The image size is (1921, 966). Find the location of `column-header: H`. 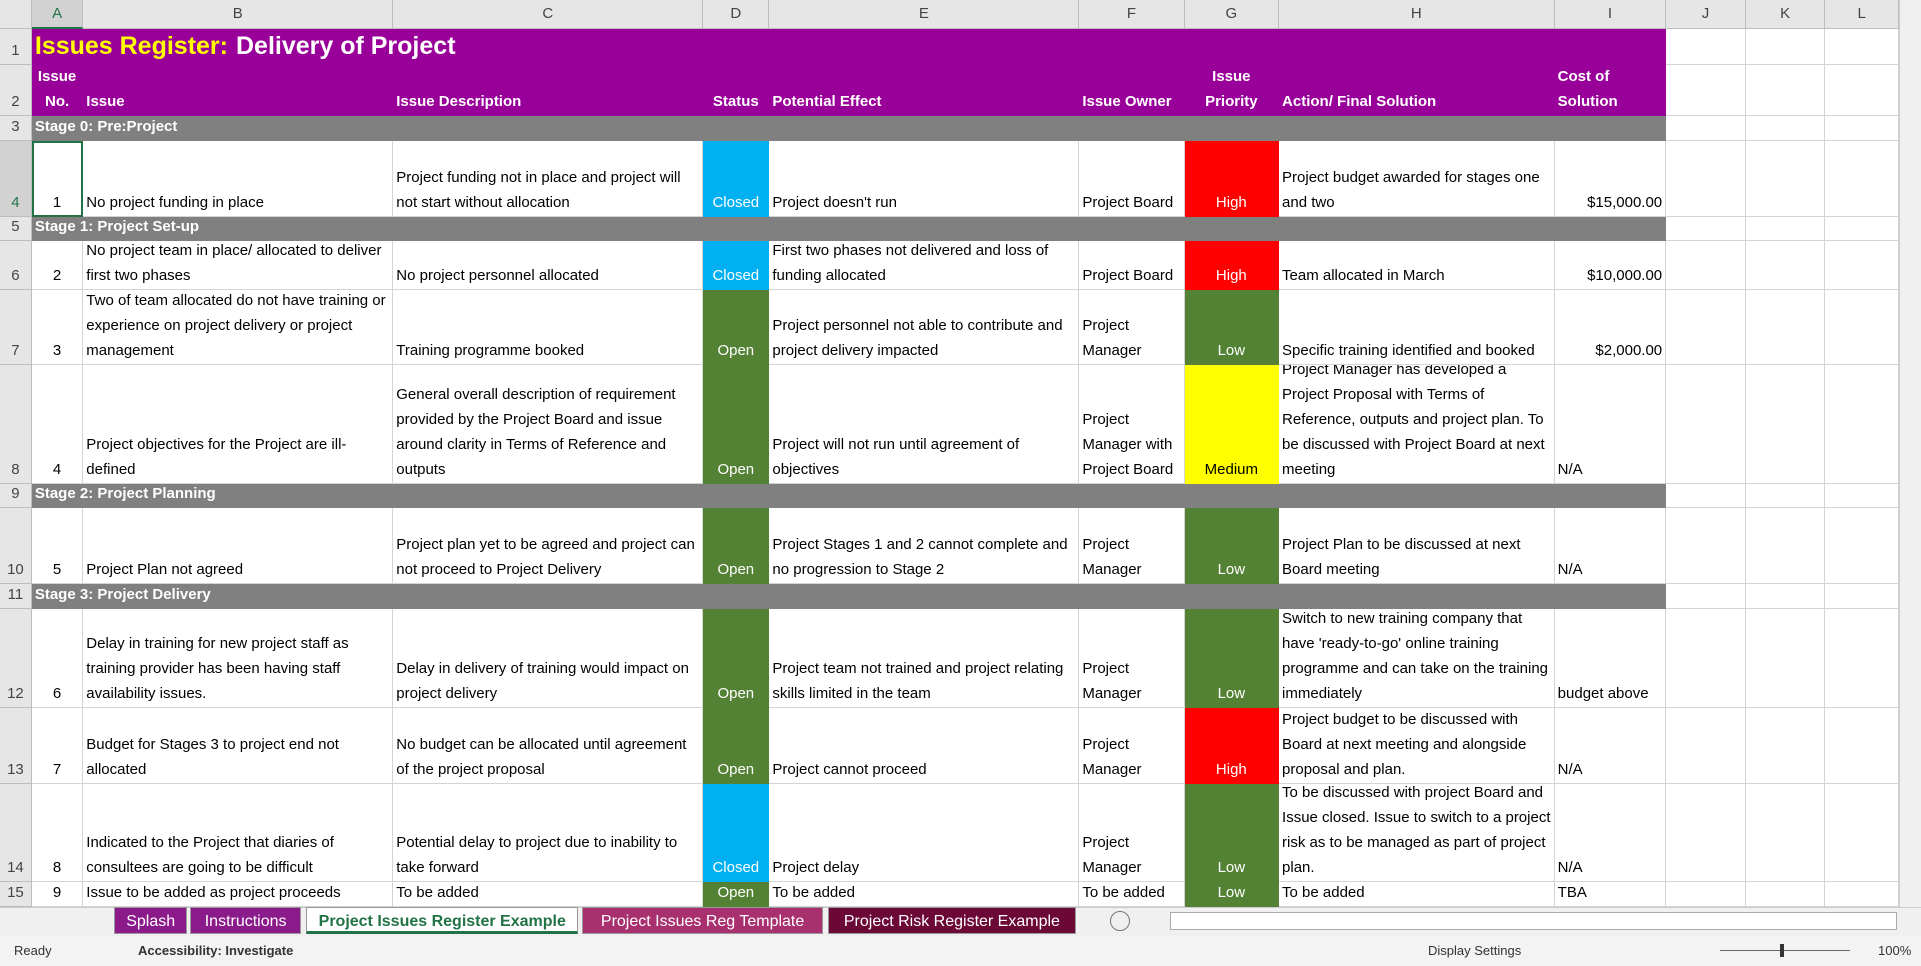

column-header: H is located at coordinates (1417, 15).